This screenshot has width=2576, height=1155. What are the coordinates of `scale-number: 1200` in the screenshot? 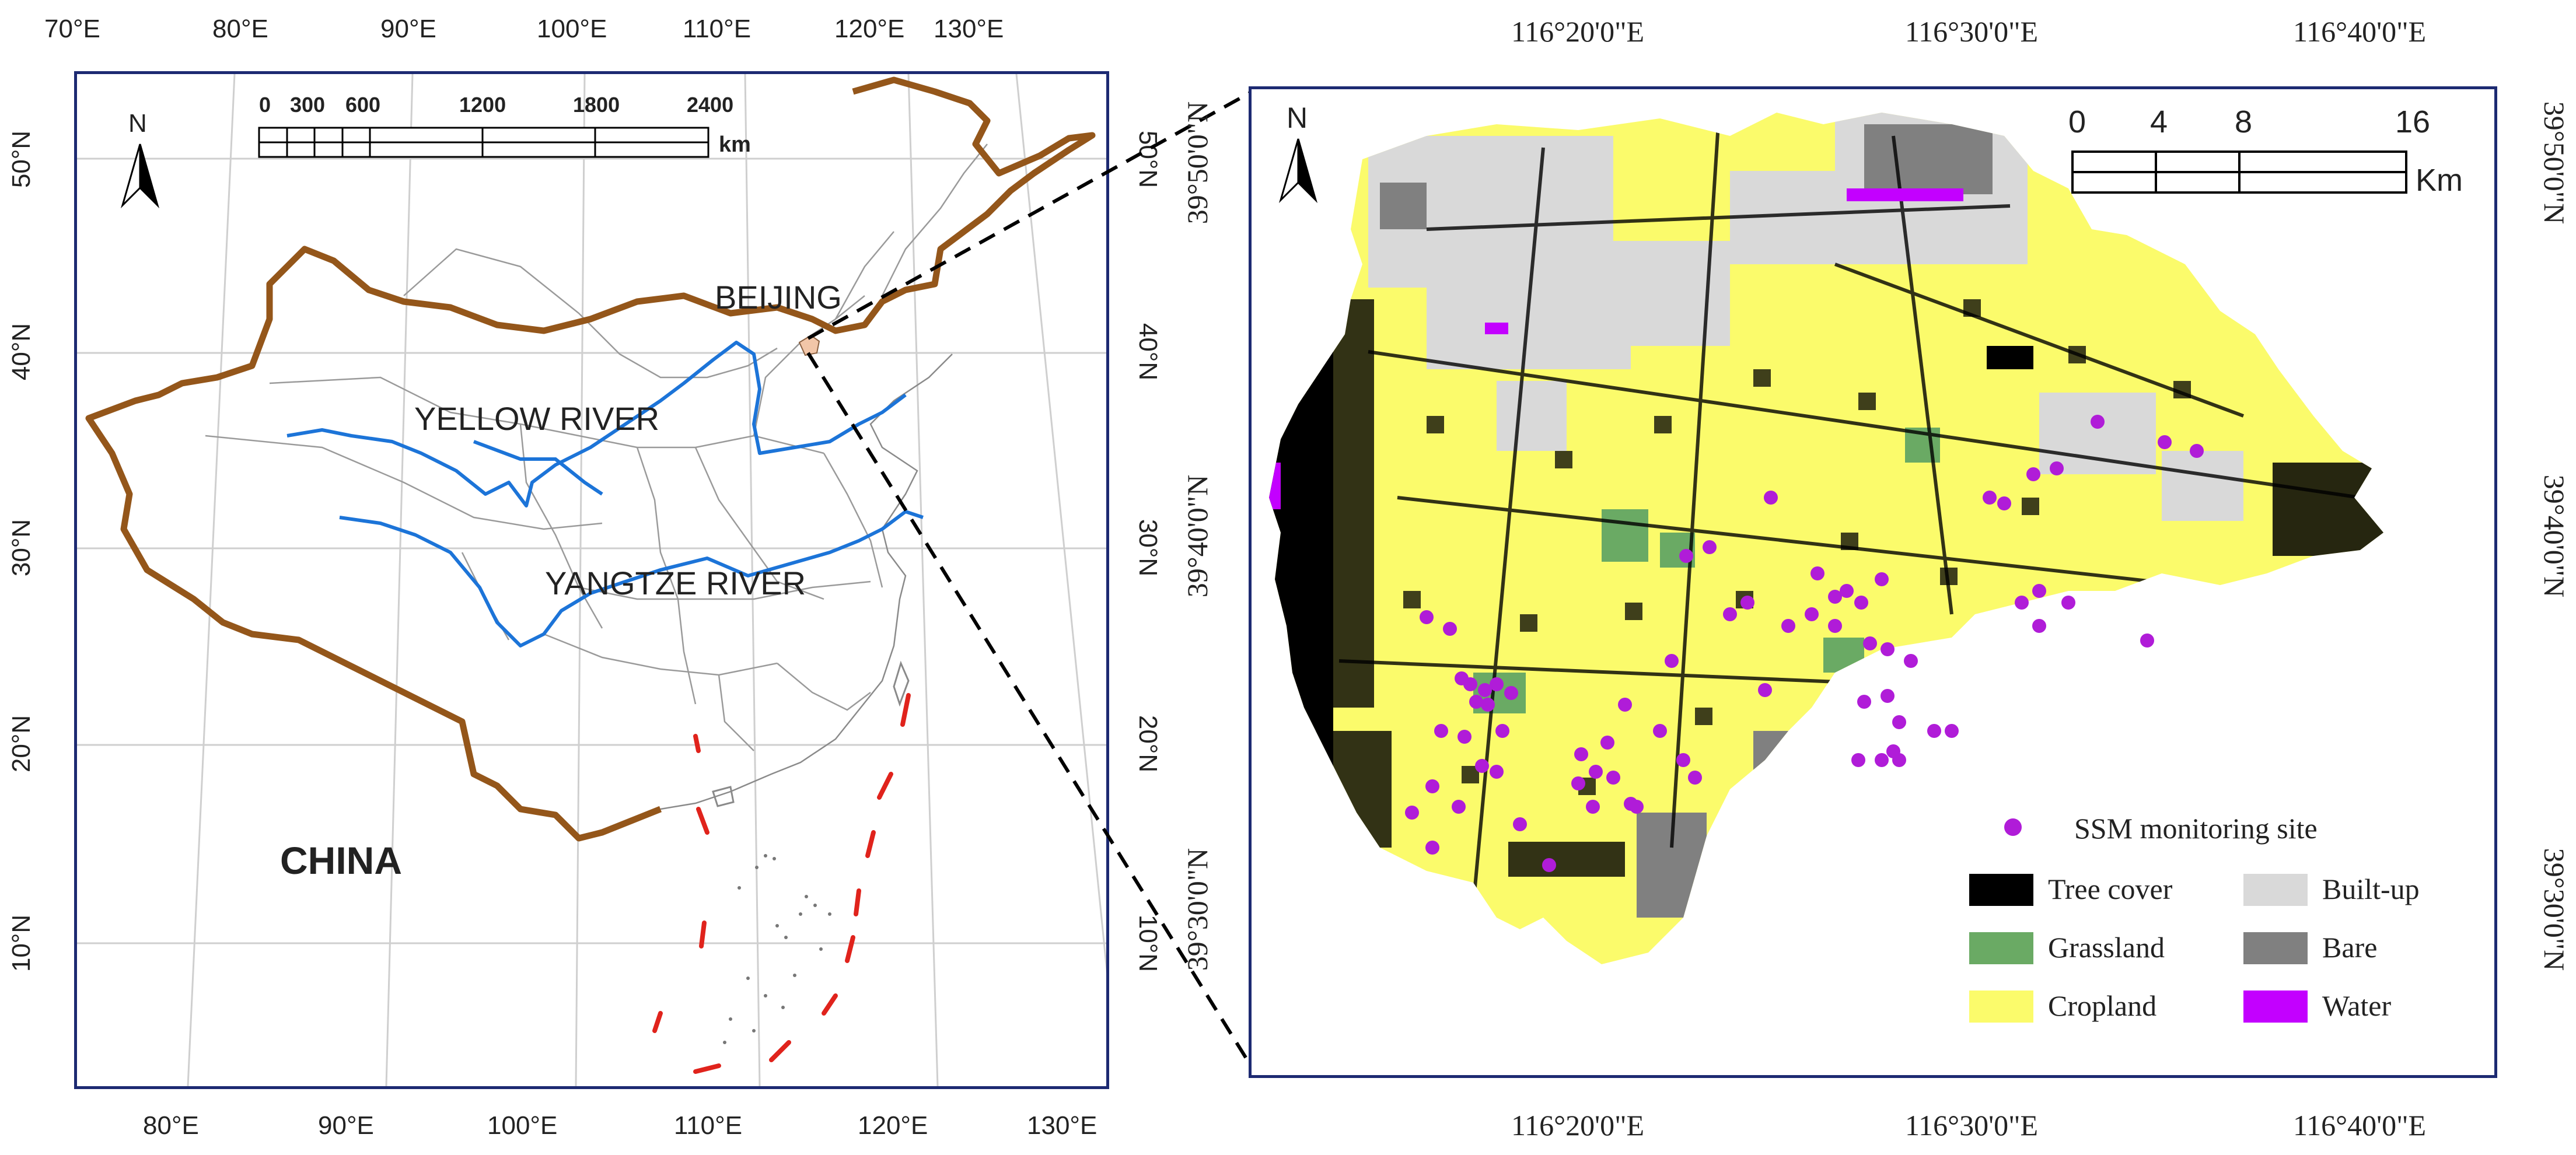 It's located at (482, 105).